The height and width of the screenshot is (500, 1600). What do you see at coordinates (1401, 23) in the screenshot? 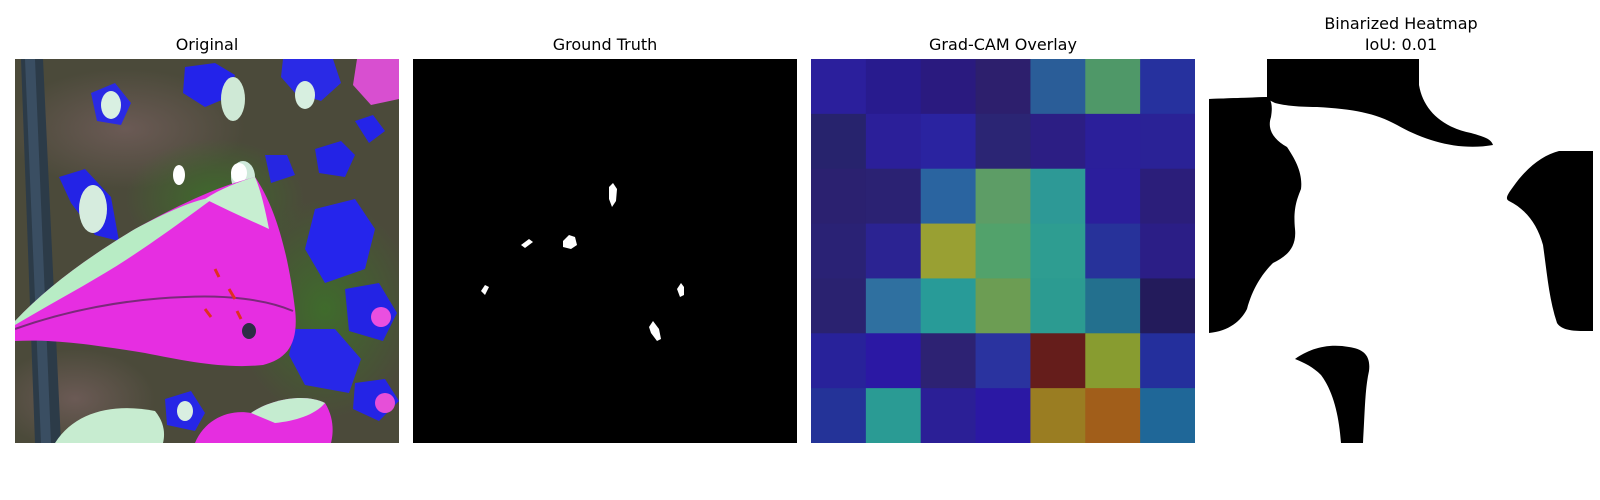
I see `panel-title-binarized-heatmap: Binarized Heatmap` at bounding box center [1401, 23].